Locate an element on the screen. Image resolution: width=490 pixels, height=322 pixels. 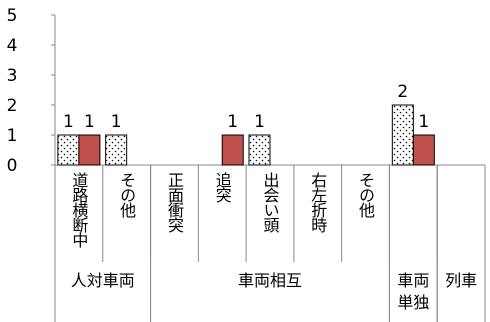
y-tick-label: 3 is located at coordinates (12, 76).